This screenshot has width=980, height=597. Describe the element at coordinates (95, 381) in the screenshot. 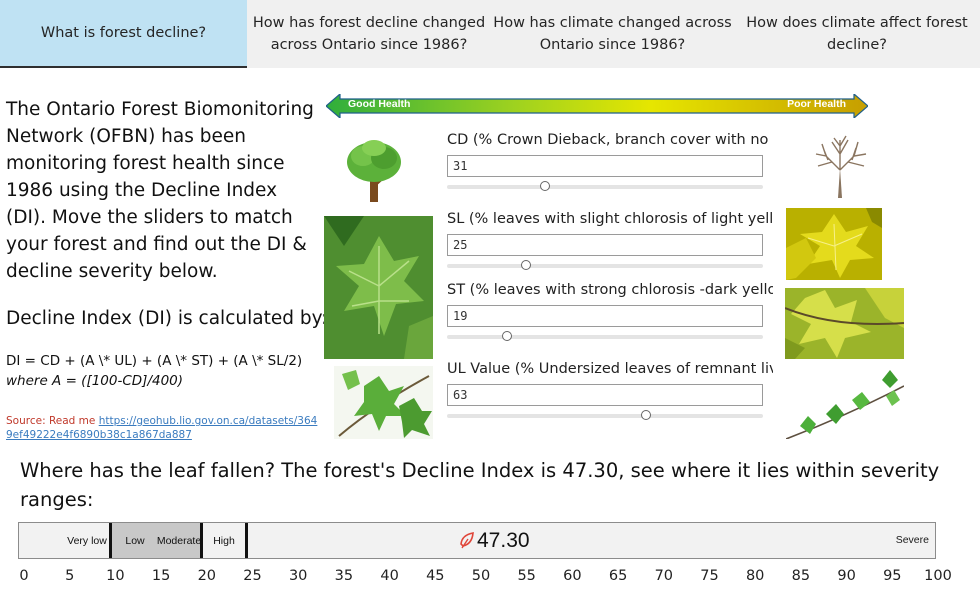

I see `formula-where: where A = ([100-CD]/400)` at that location.